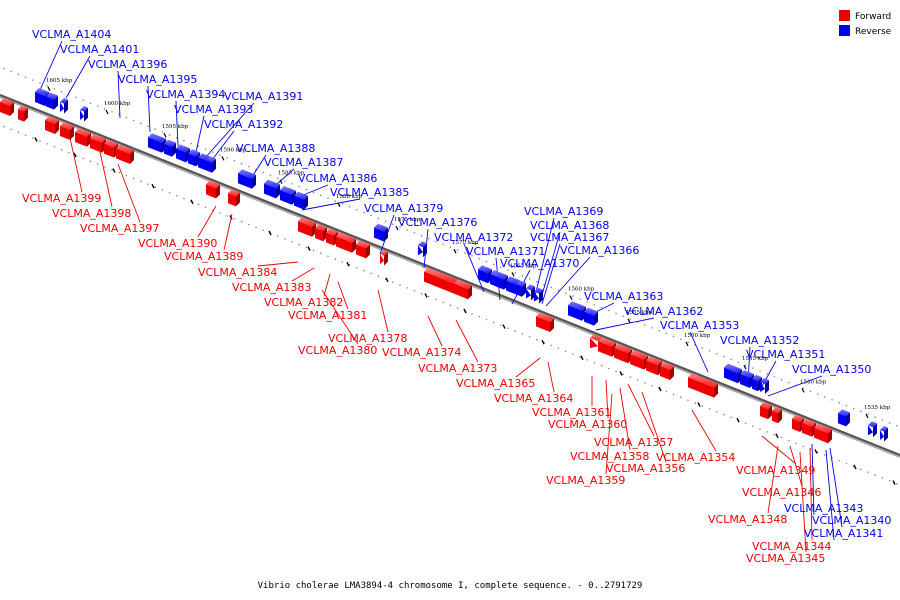  Describe the element at coordinates (369, 192) in the screenshot. I see `reverse-gene-label: VCLMA_A1385` at that location.